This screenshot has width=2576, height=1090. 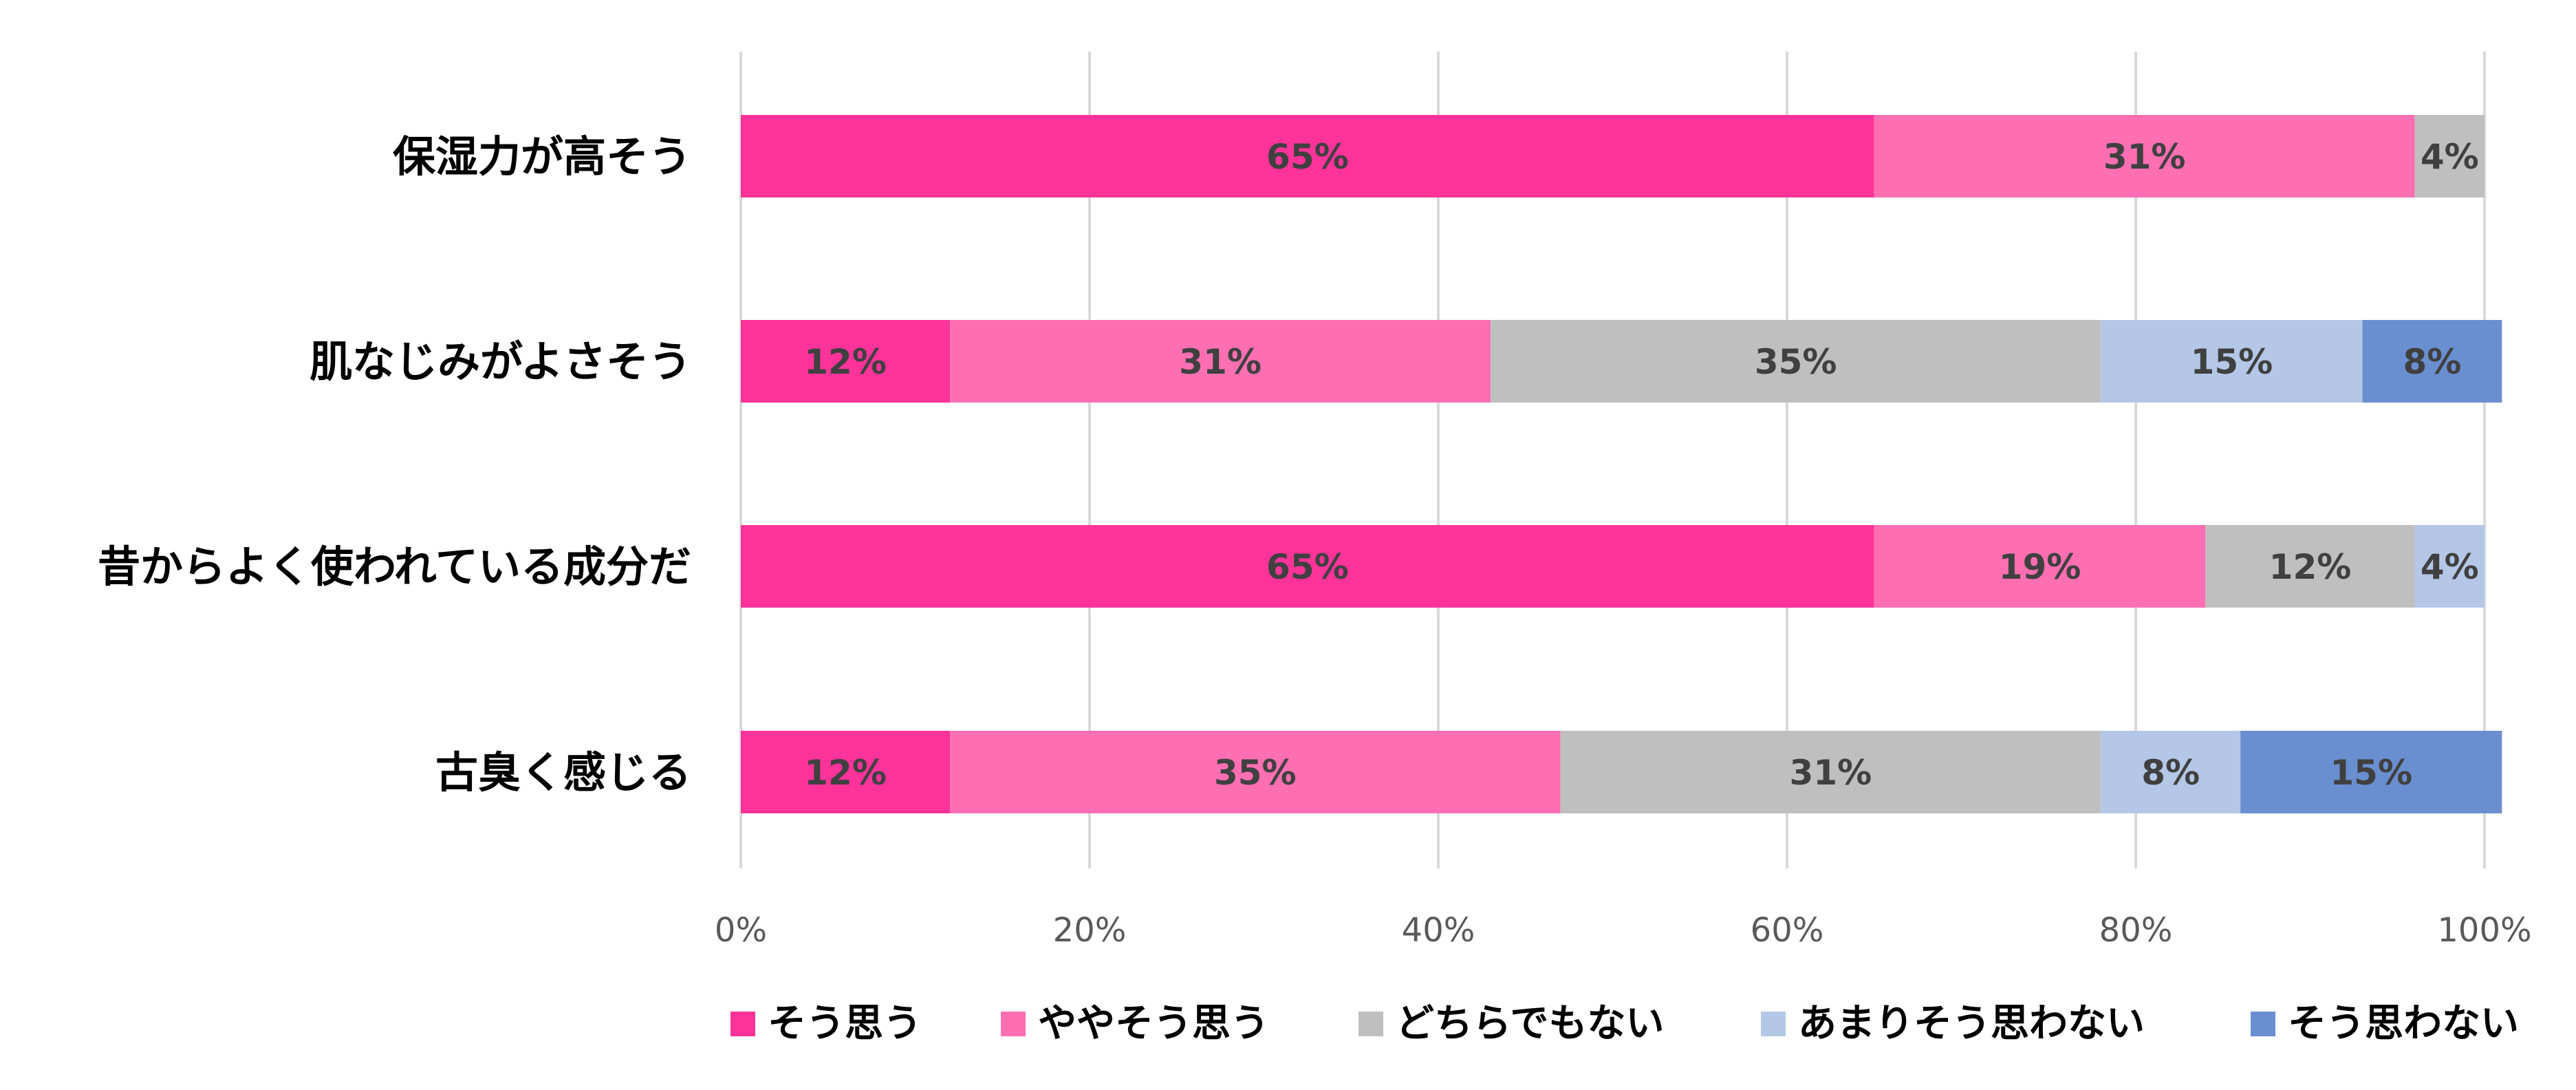 I want to click on data-label: 19%, so click(x=2040, y=567).